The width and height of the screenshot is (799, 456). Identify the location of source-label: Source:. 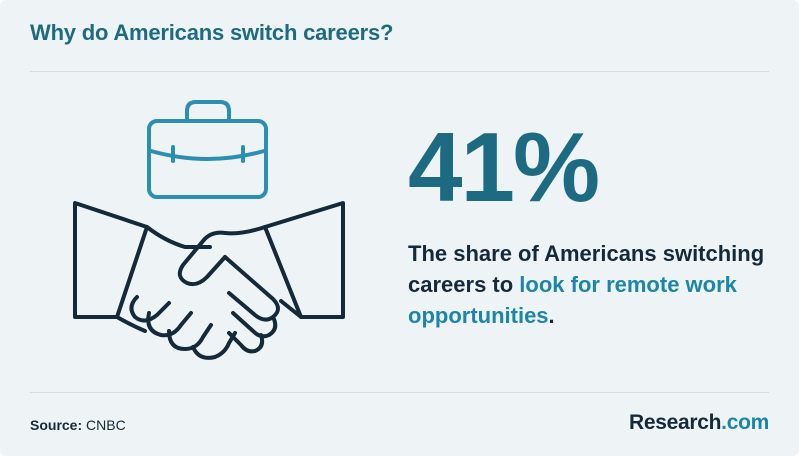
(56, 425).